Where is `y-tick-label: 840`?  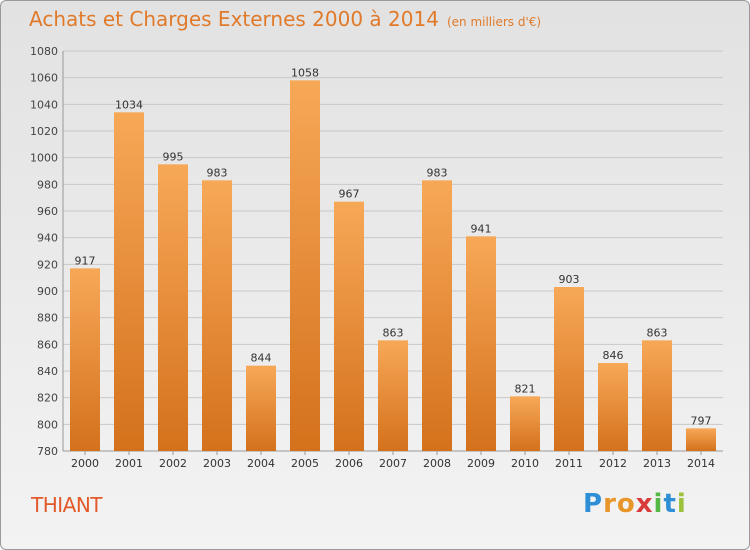 y-tick-label: 840 is located at coordinates (47, 371).